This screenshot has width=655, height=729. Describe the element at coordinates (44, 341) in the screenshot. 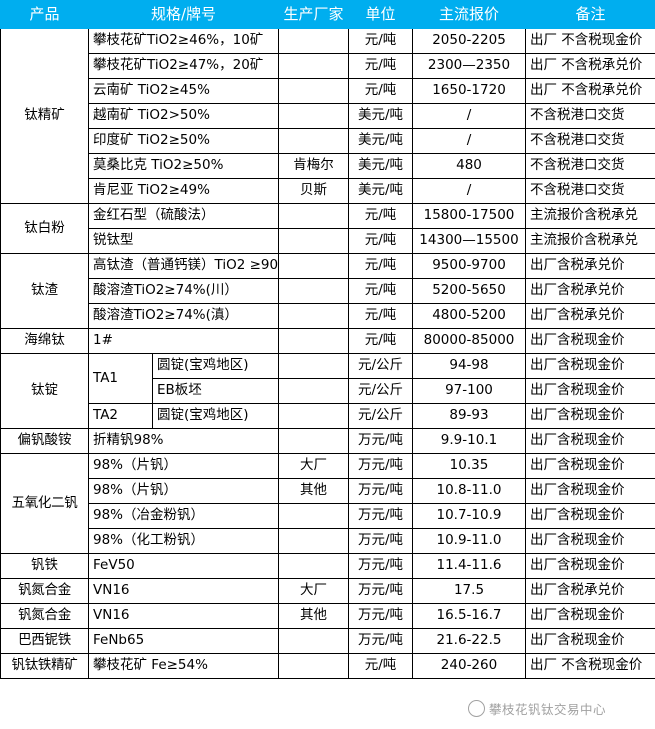

I see `cell-product: 海绵钛` at that location.